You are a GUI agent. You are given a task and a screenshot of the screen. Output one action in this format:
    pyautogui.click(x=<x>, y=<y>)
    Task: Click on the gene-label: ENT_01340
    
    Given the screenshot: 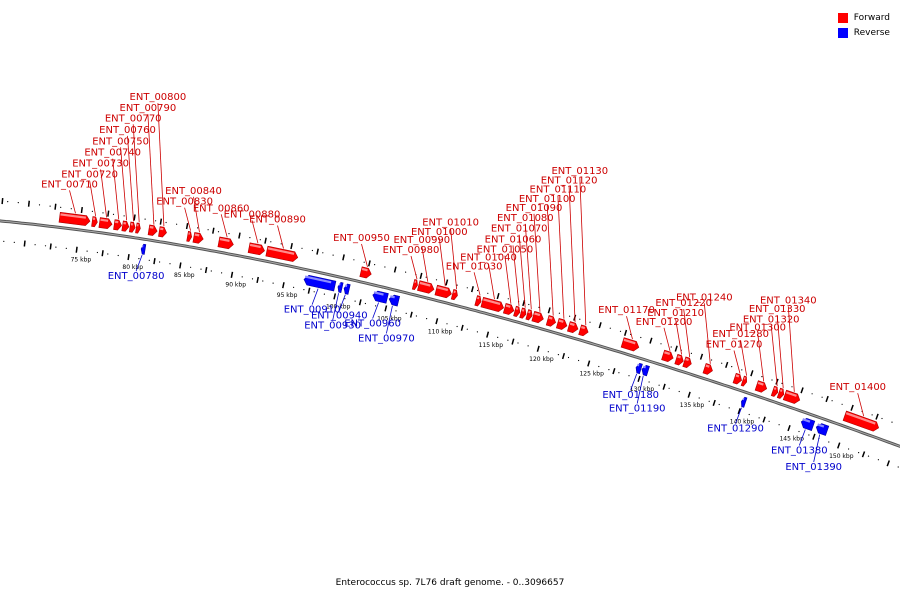 What is the action you would take?
    pyautogui.click(x=788, y=300)
    